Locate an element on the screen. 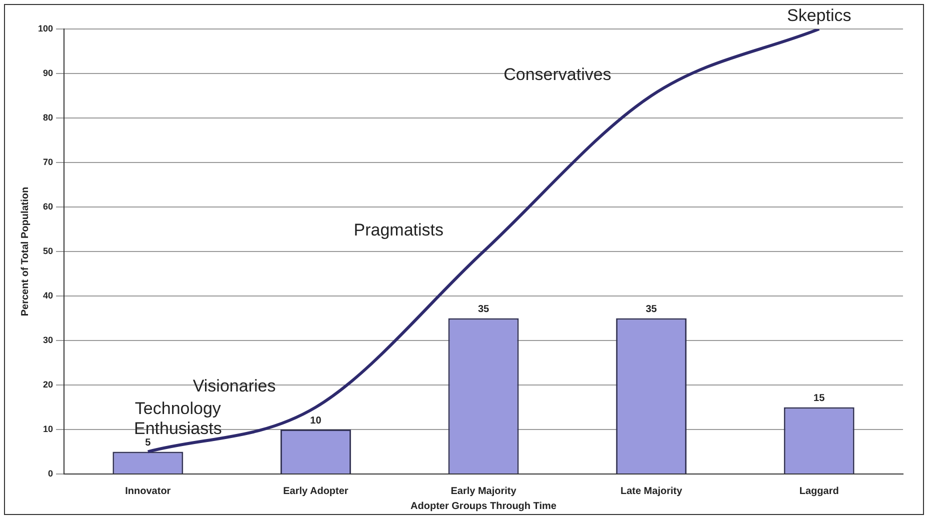 The width and height of the screenshot is (928, 519). annotation: Technology Enthusiasts is located at coordinates (178, 418).